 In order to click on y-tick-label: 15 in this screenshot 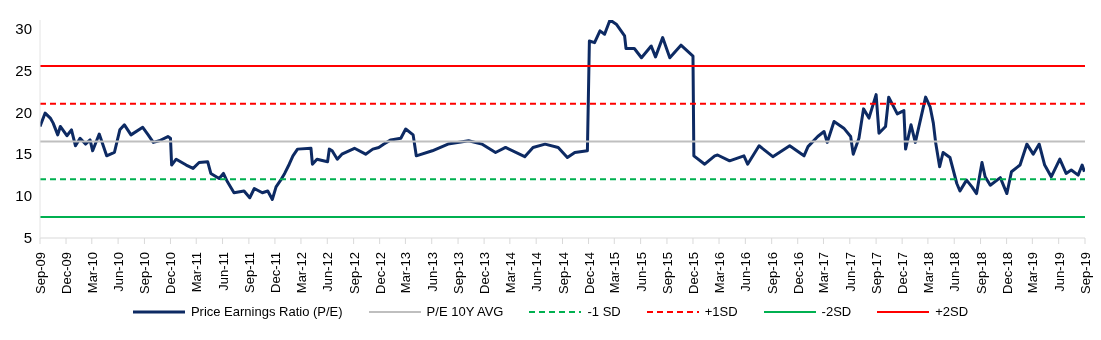, I will do `click(23, 154)`.